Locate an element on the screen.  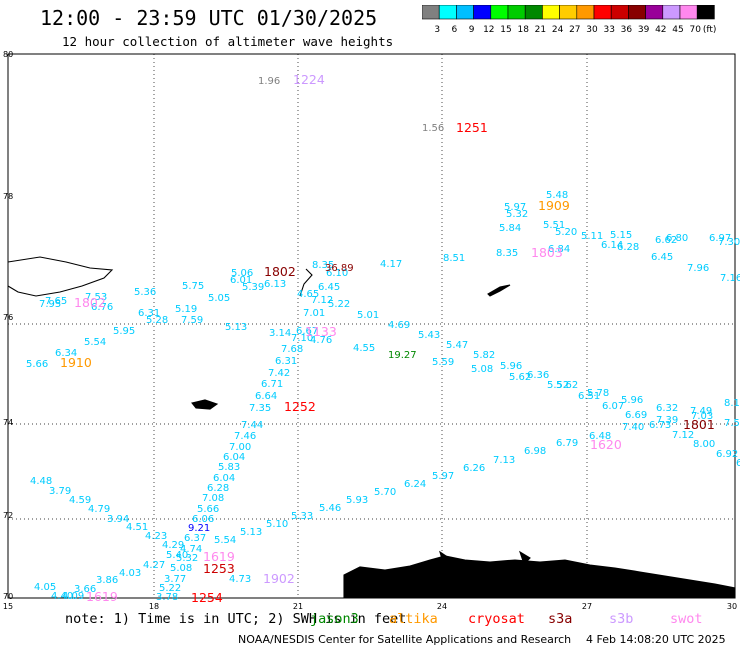
lat-label: 80 is located at coordinates (8, 54).